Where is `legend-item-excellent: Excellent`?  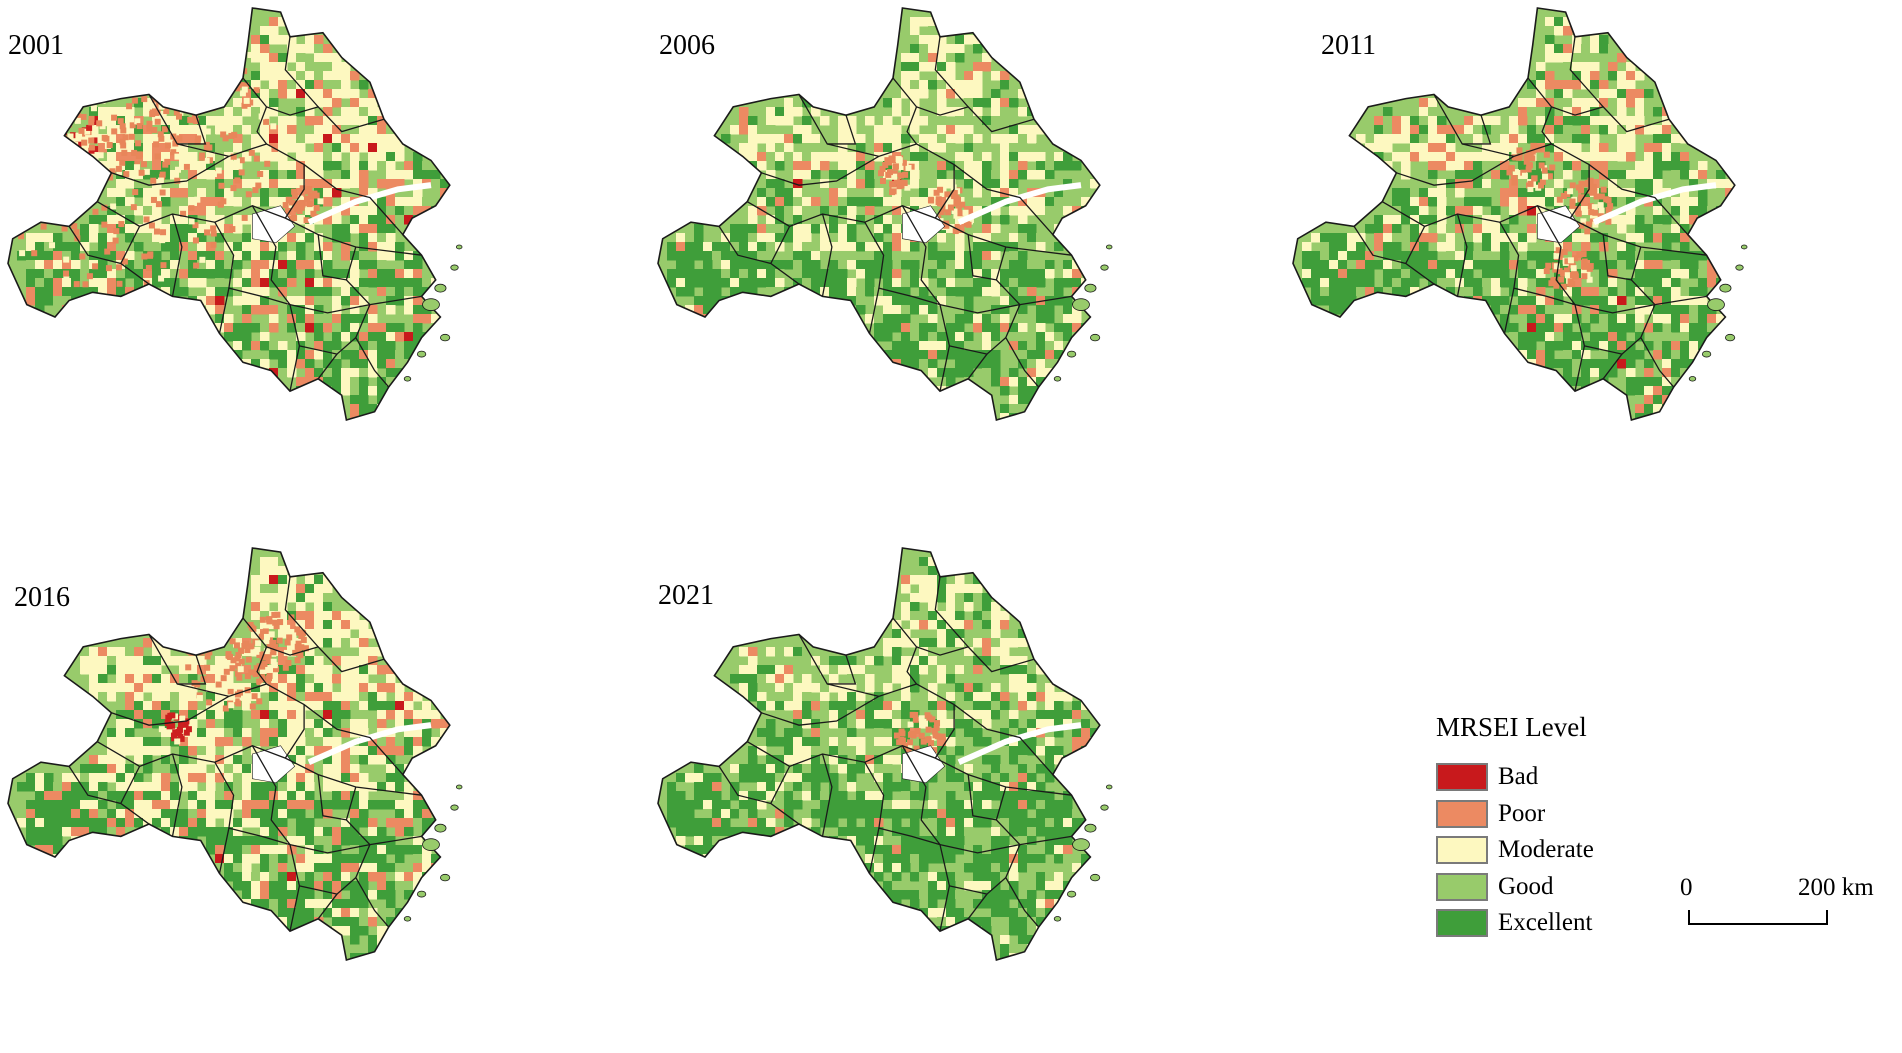 legend-item-excellent: Excellent is located at coordinates (1546, 923).